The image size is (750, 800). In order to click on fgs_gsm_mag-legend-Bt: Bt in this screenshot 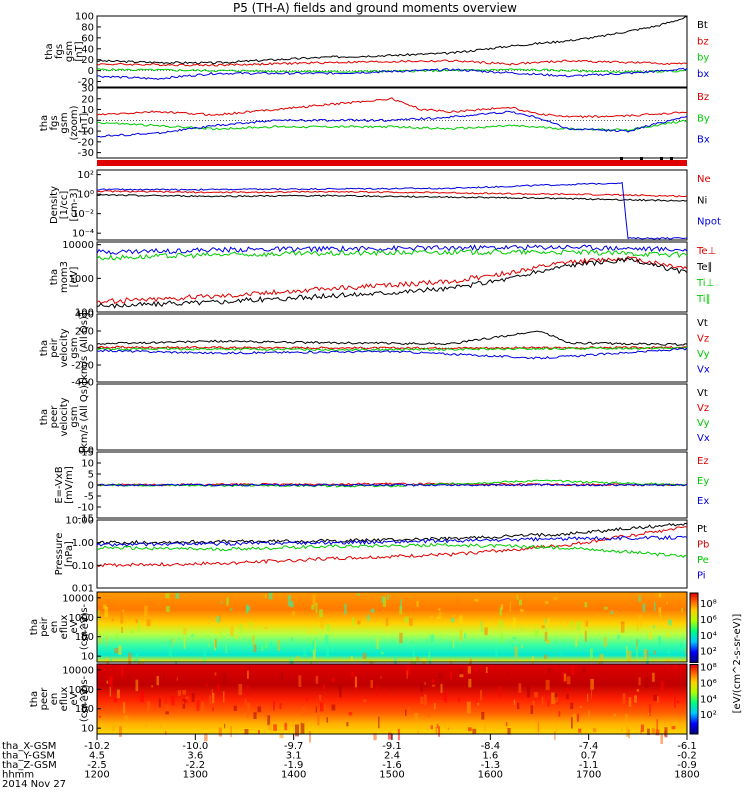, I will do `click(702, 25)`.